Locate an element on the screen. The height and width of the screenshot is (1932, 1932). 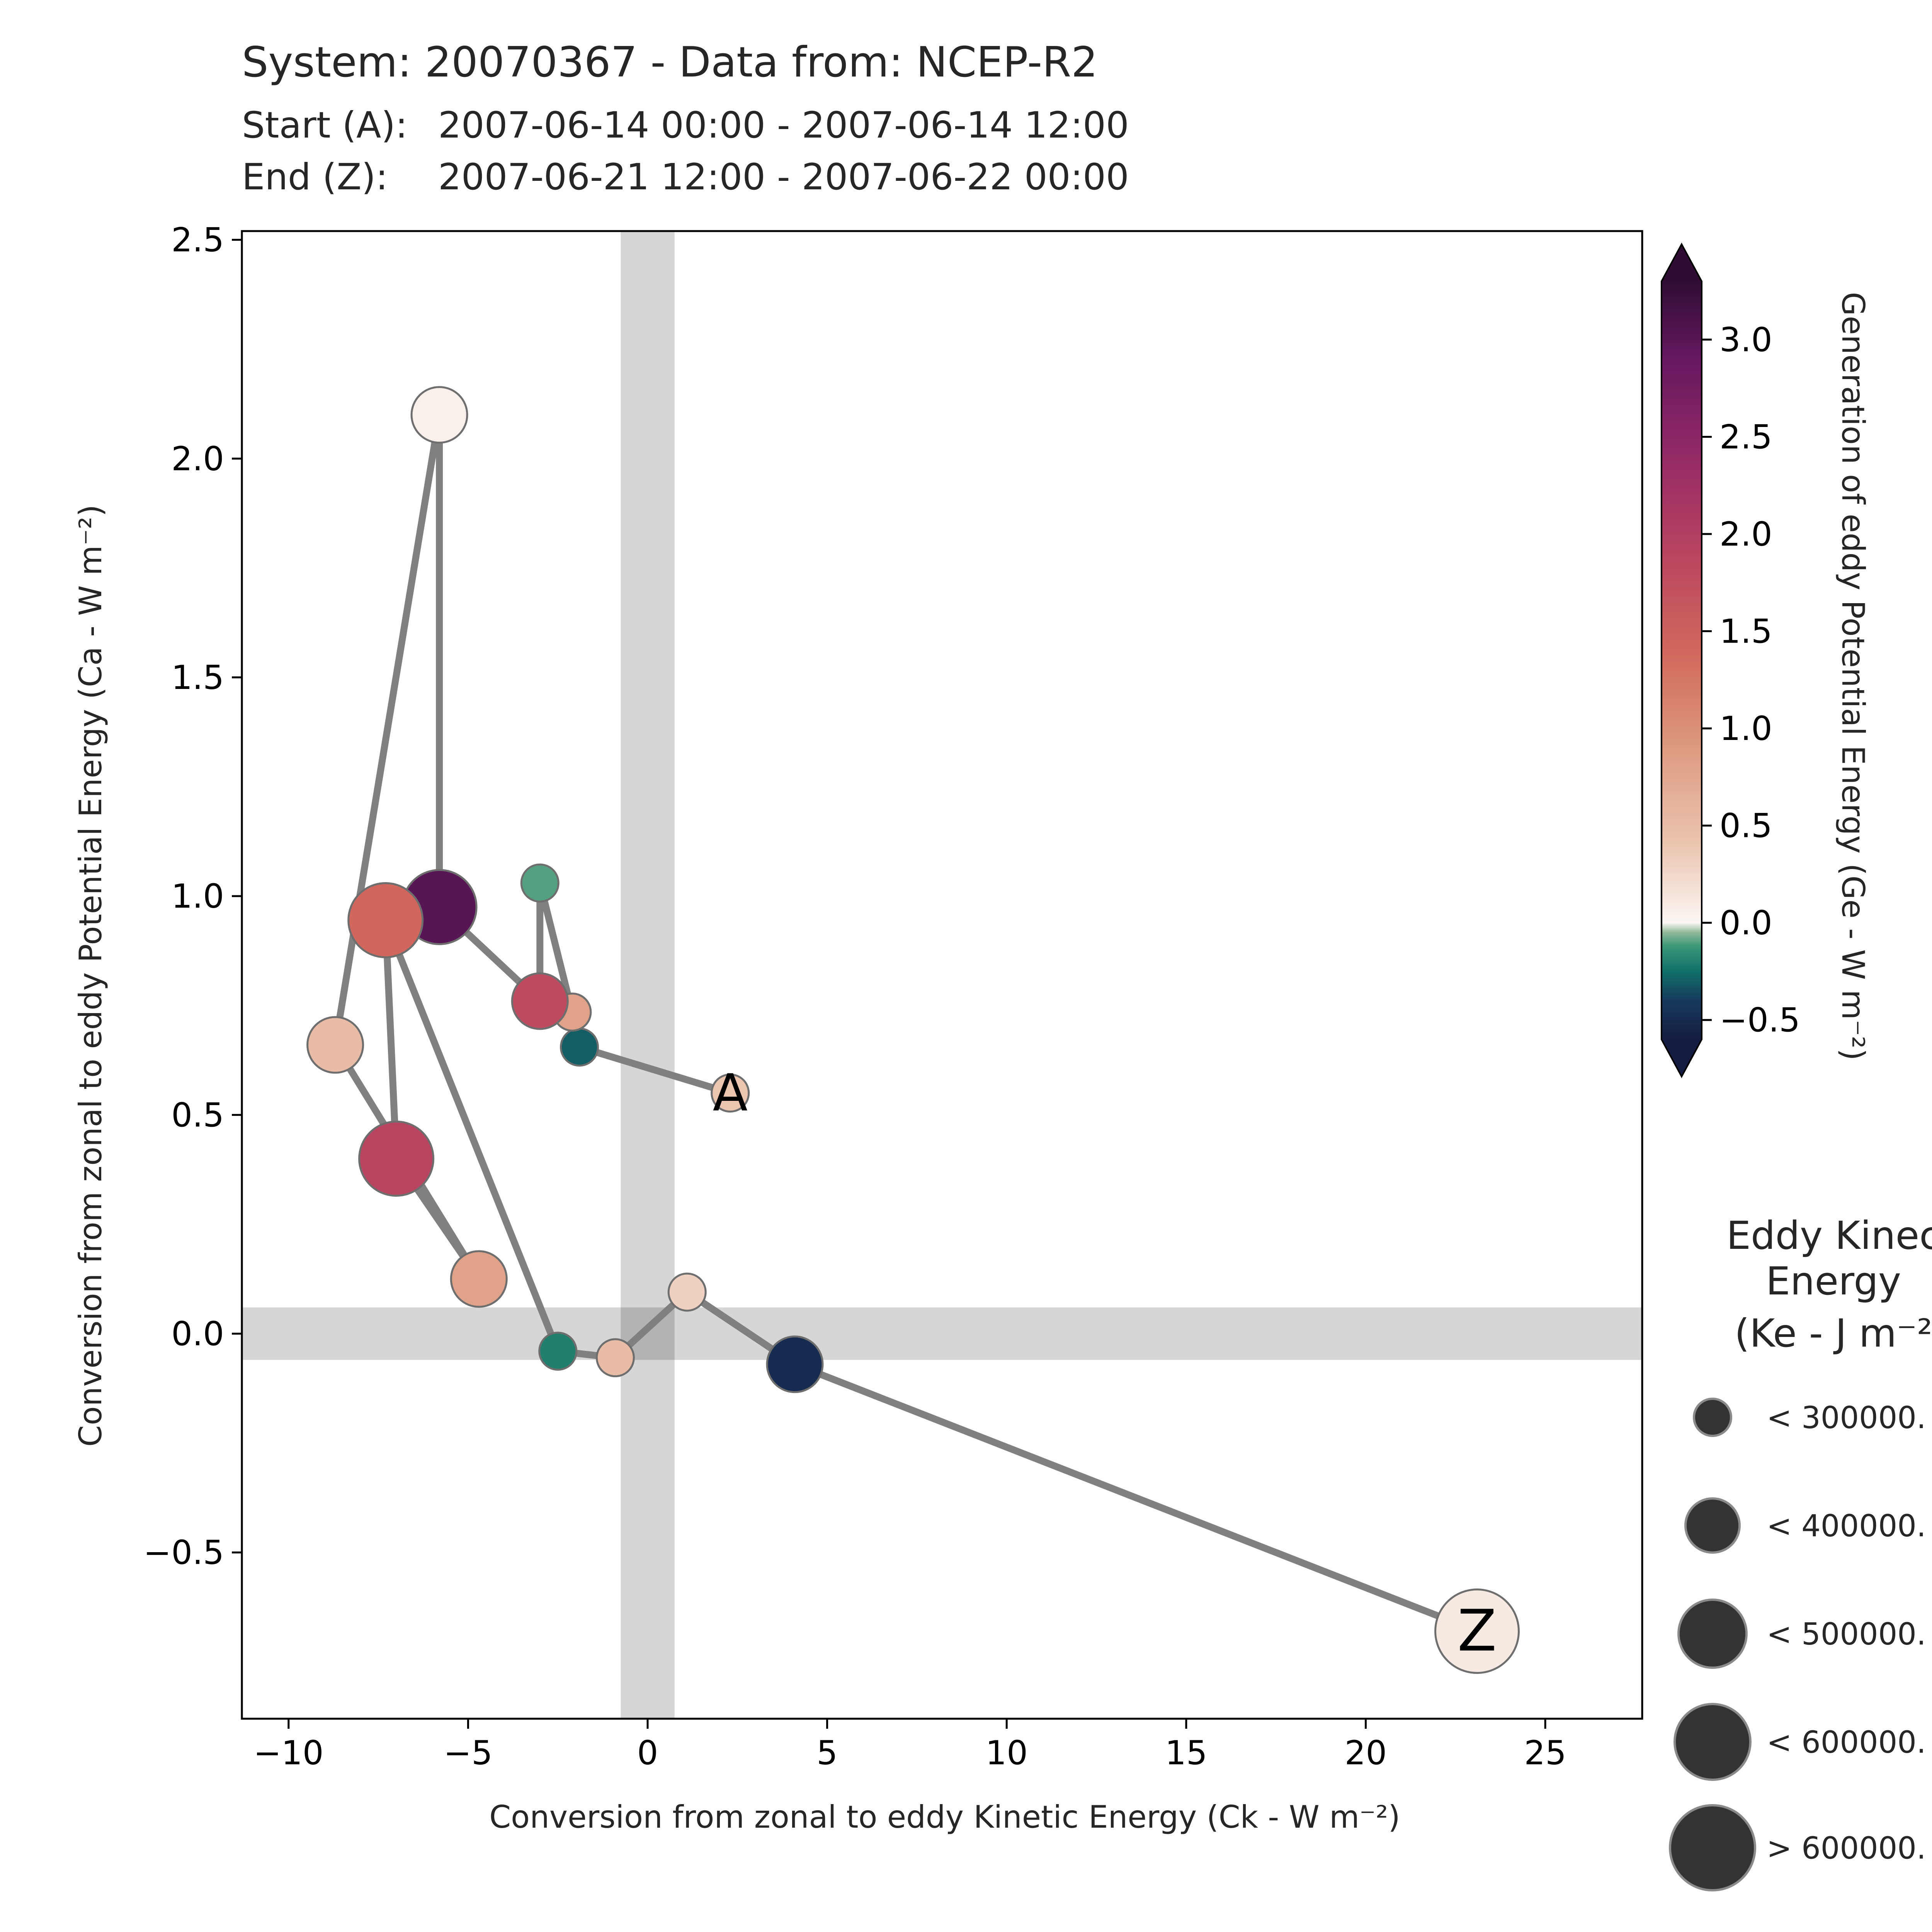
colorbar-tick-label: −0.5 is located at coordinates (1759, 1020).